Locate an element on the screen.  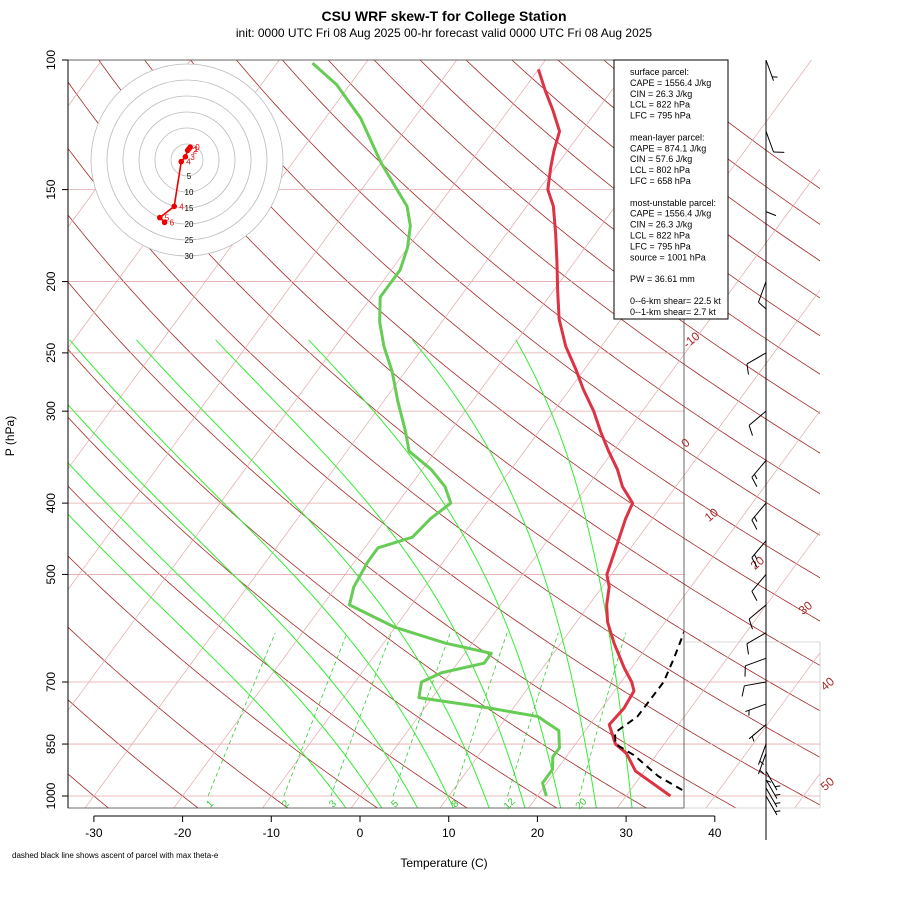
hodograph-ring-label: 20 is located at coordinates (189, 224).